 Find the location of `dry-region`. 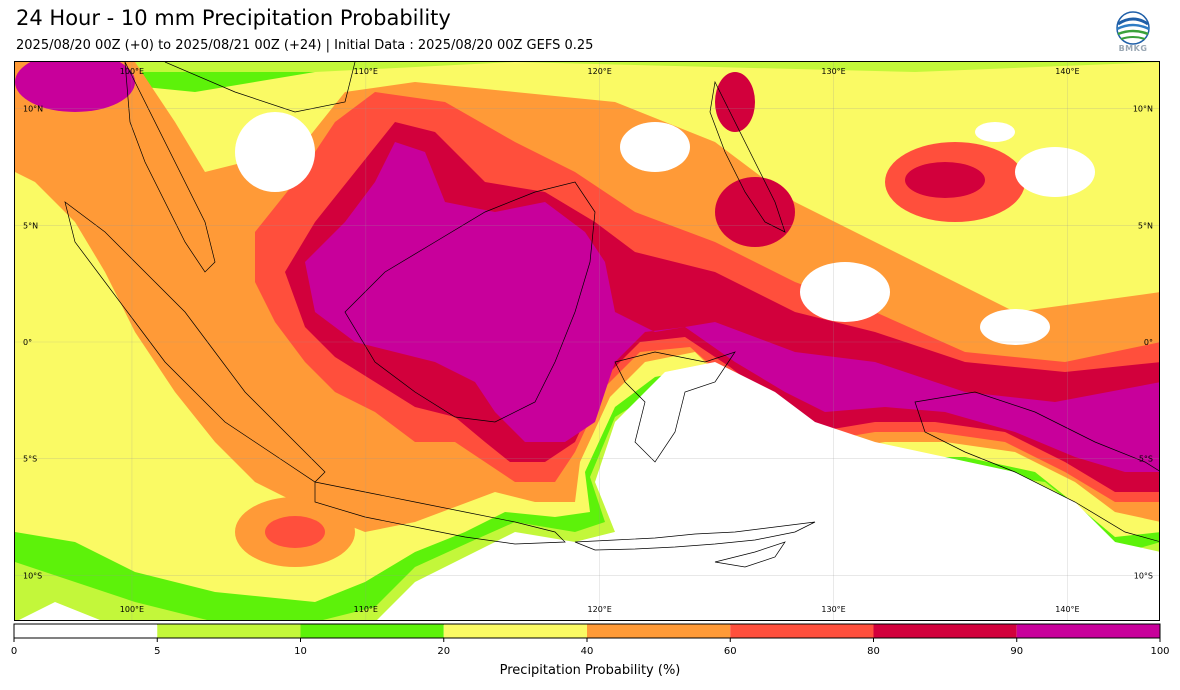

dry-region is located at coordinates (59, 611).